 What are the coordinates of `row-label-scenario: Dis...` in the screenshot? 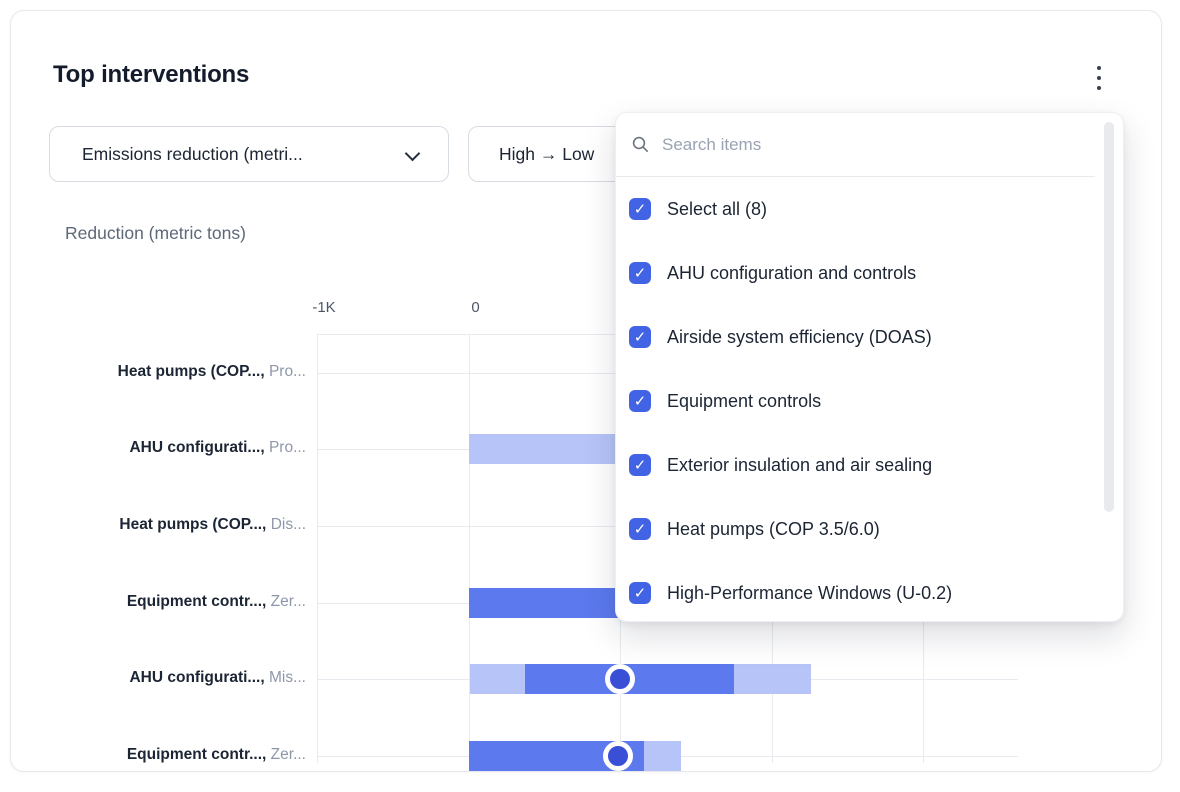 It's located at (288, 524).